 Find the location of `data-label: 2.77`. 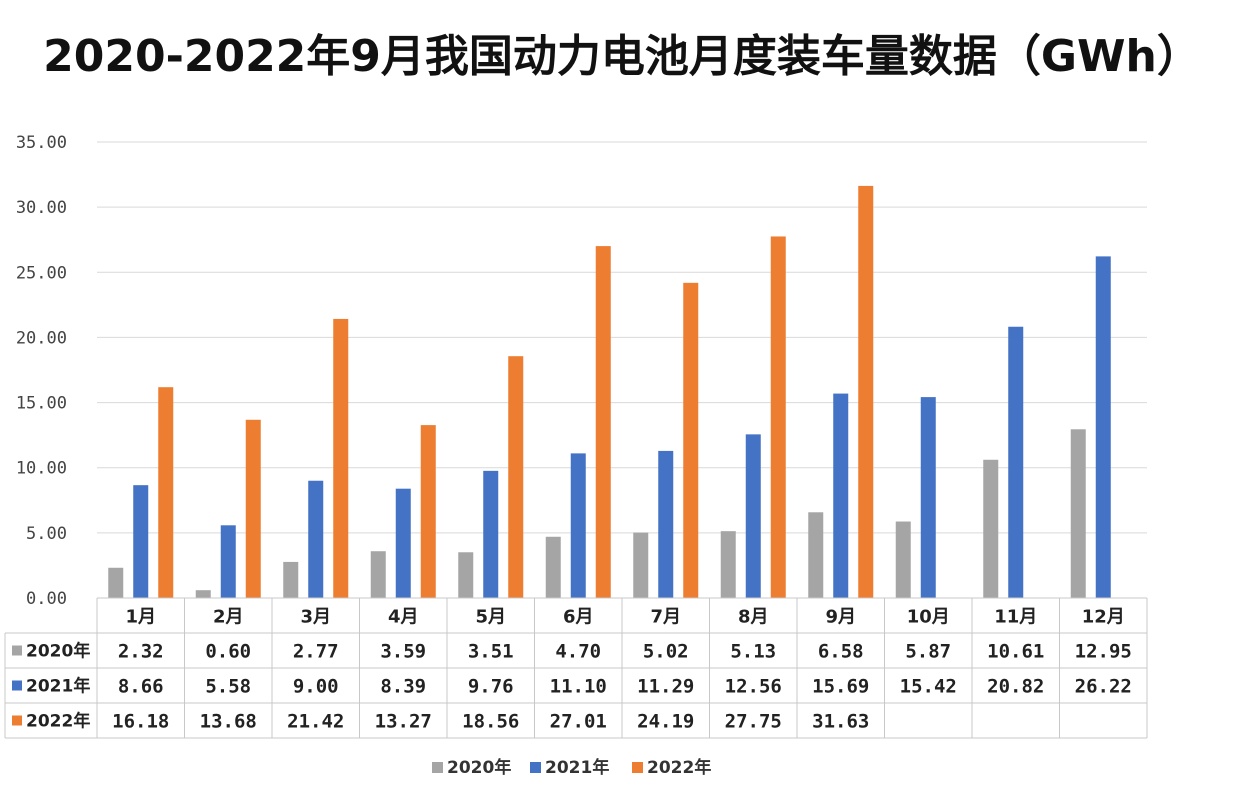

data-label: 2.77 is located at coordinates (316, 652).